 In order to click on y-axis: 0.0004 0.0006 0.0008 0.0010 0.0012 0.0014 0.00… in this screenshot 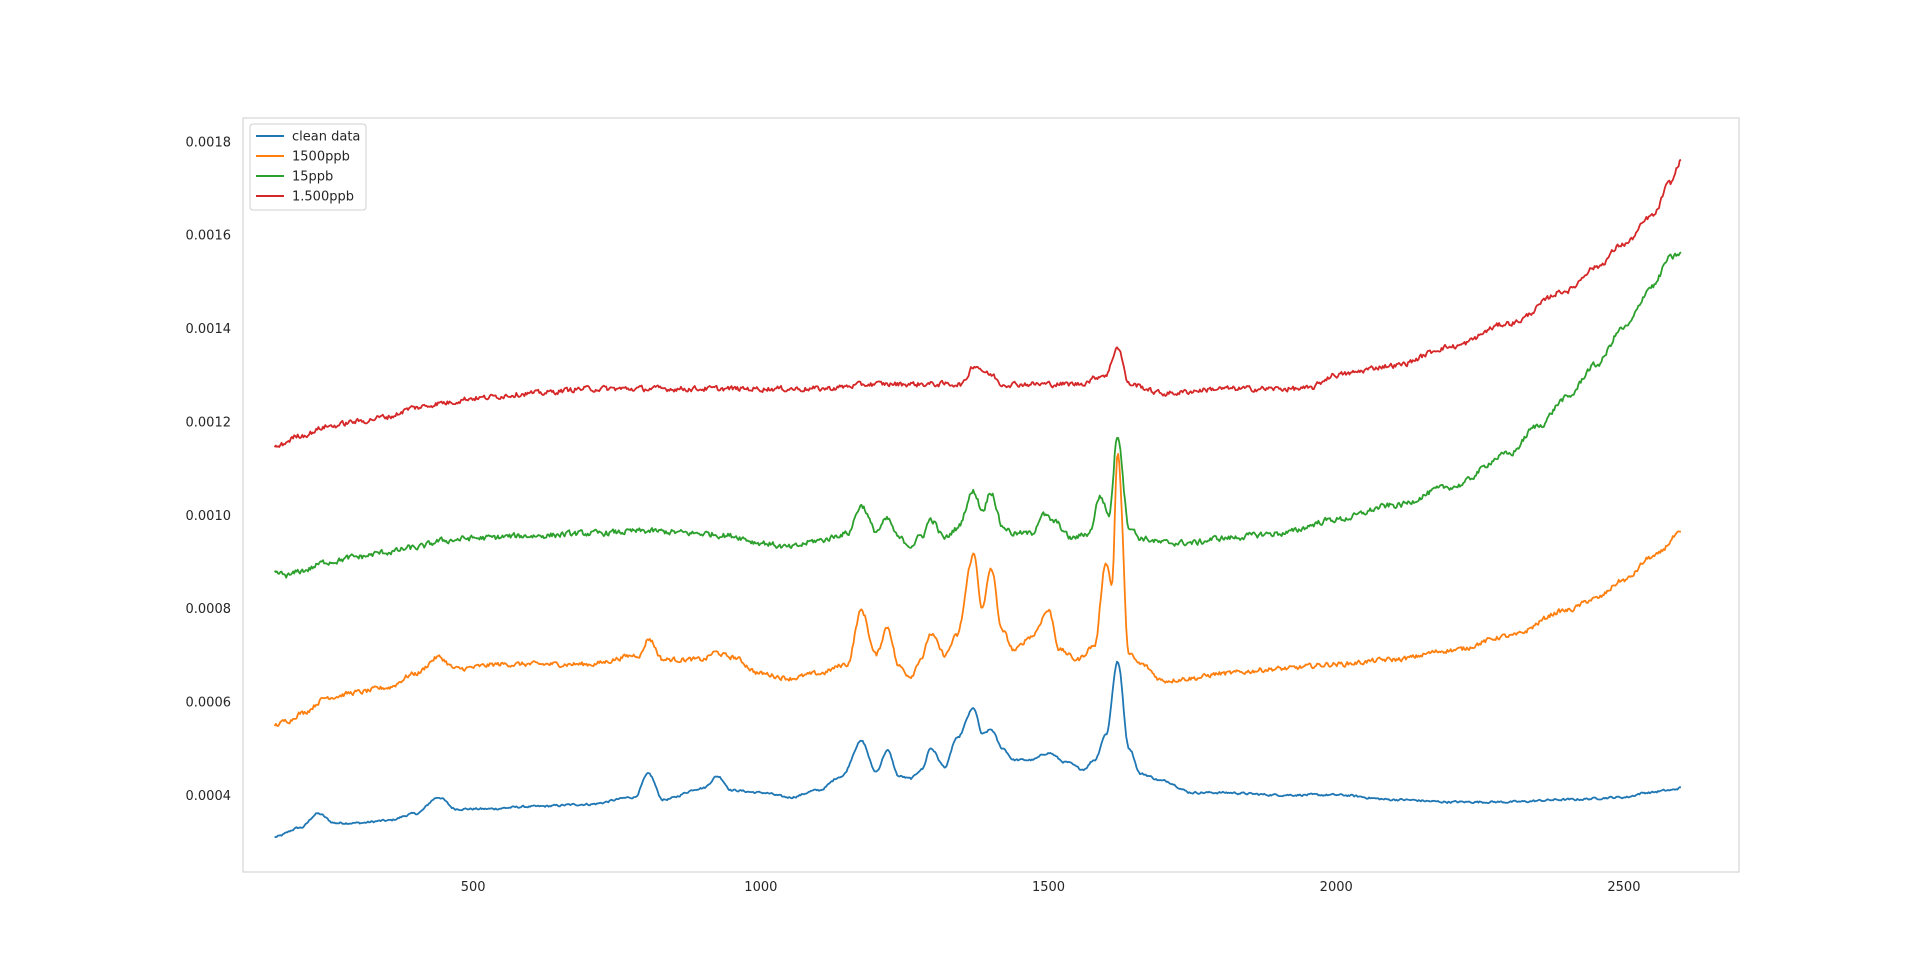, I will do `click(209, 469)`.